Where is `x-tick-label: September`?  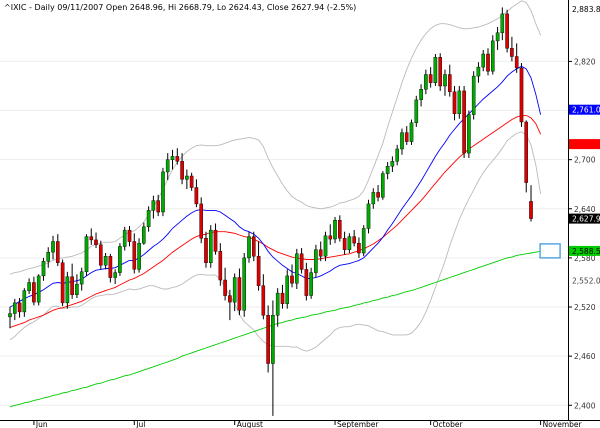 x-tick-label: September is located at coordinates (358, 424).